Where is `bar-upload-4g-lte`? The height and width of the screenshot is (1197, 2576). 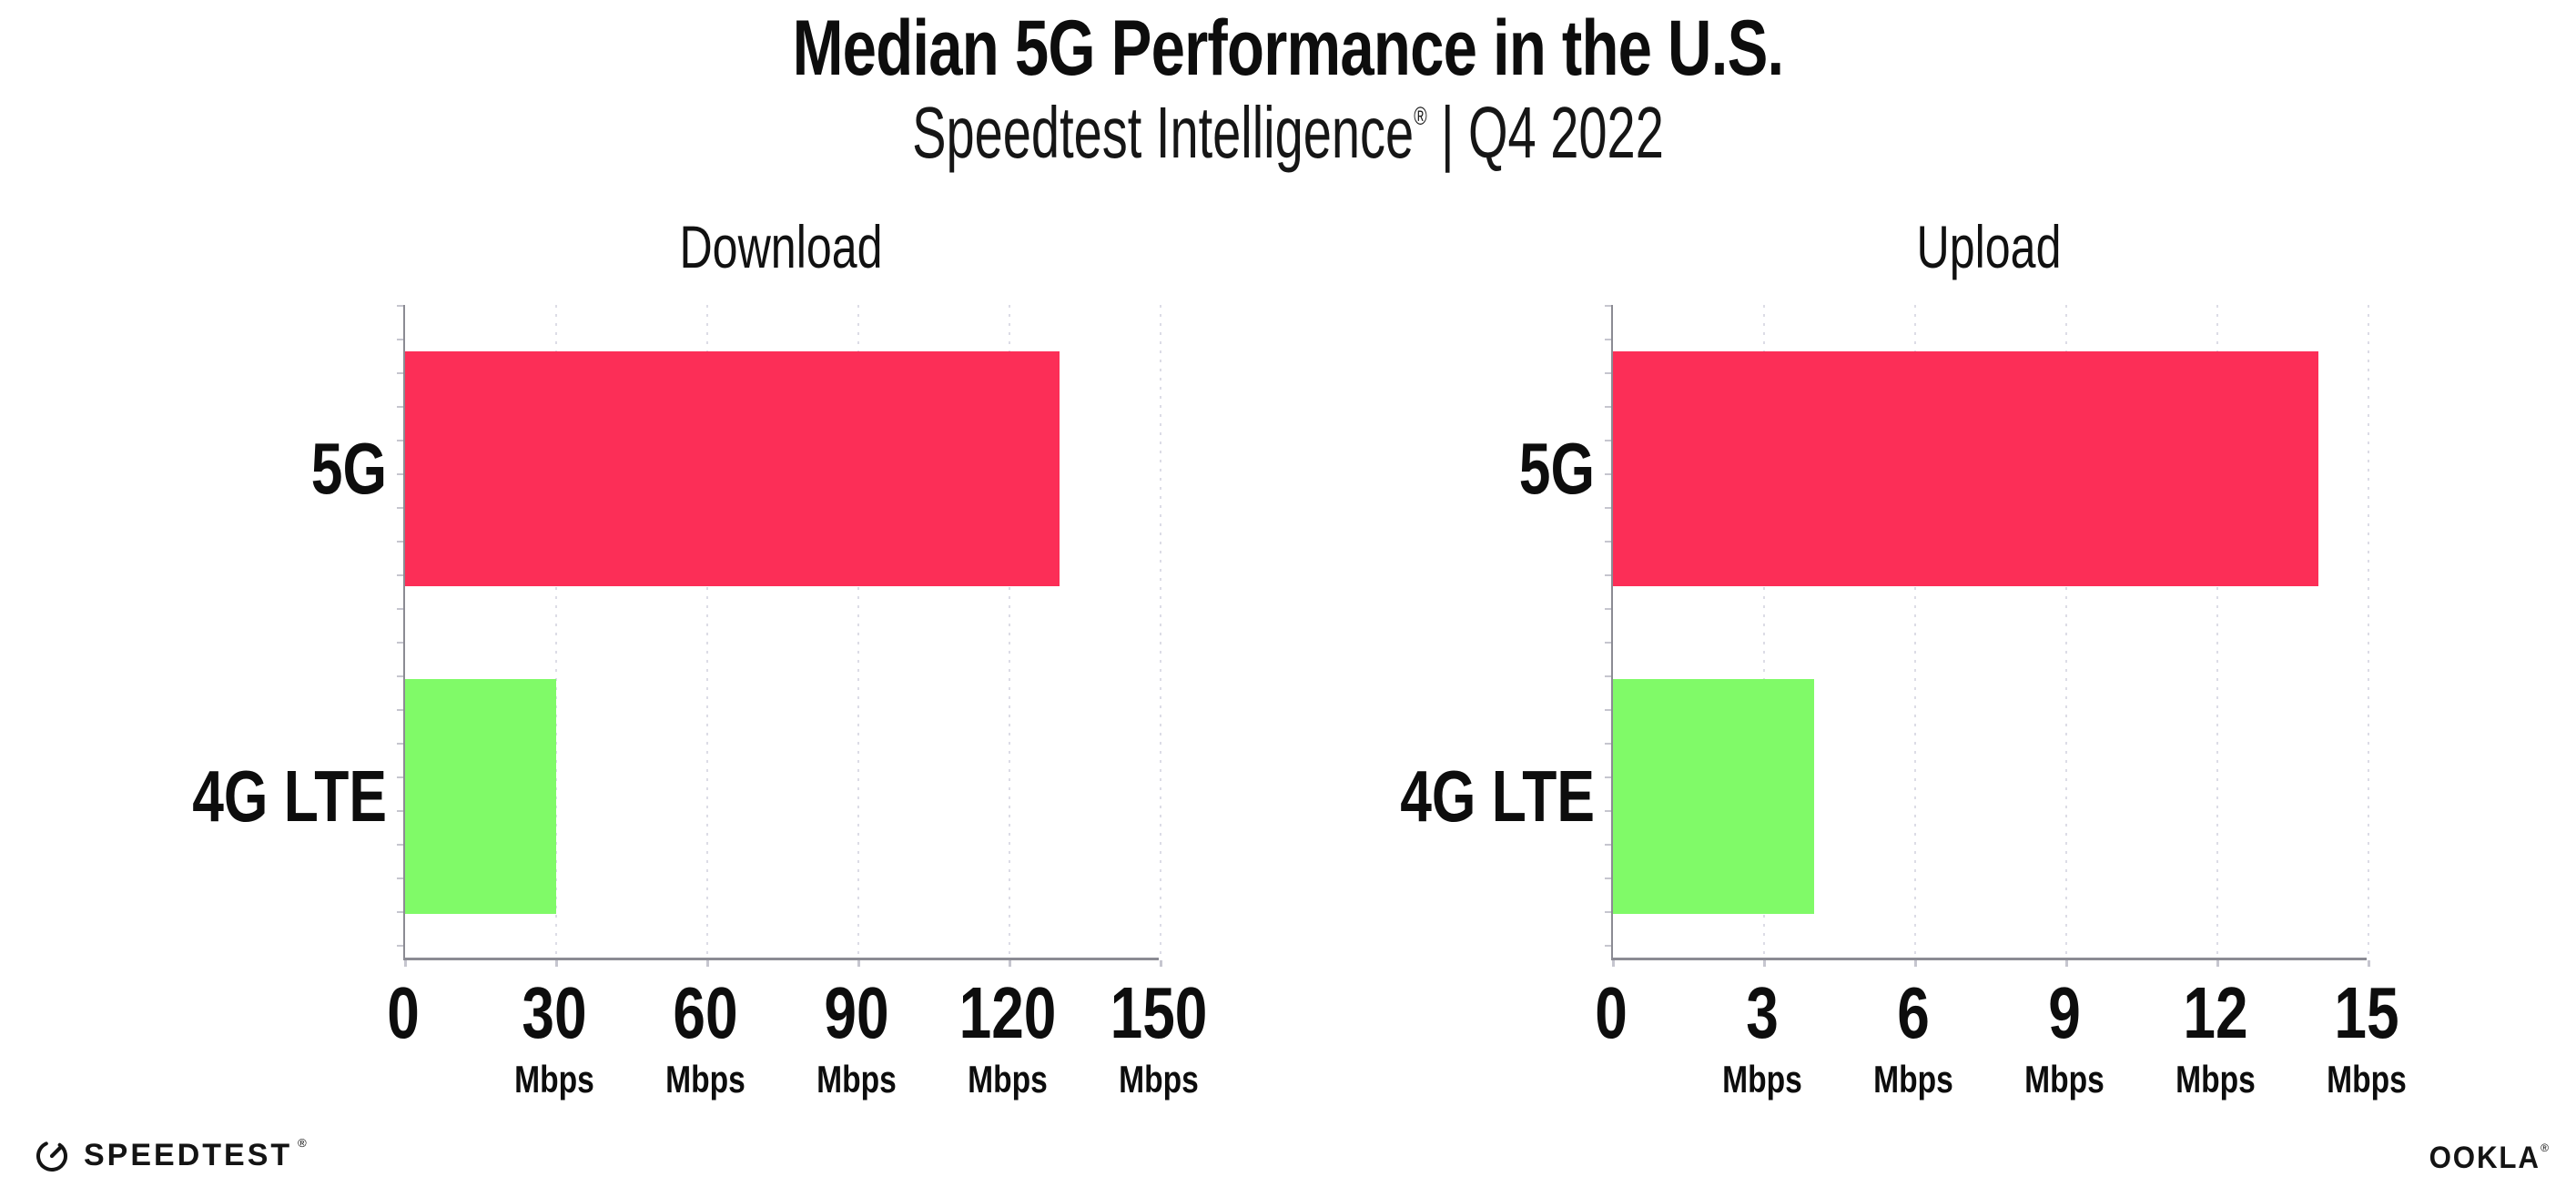
bar-upload-4g-lte is located at coordinates (1714, 796).